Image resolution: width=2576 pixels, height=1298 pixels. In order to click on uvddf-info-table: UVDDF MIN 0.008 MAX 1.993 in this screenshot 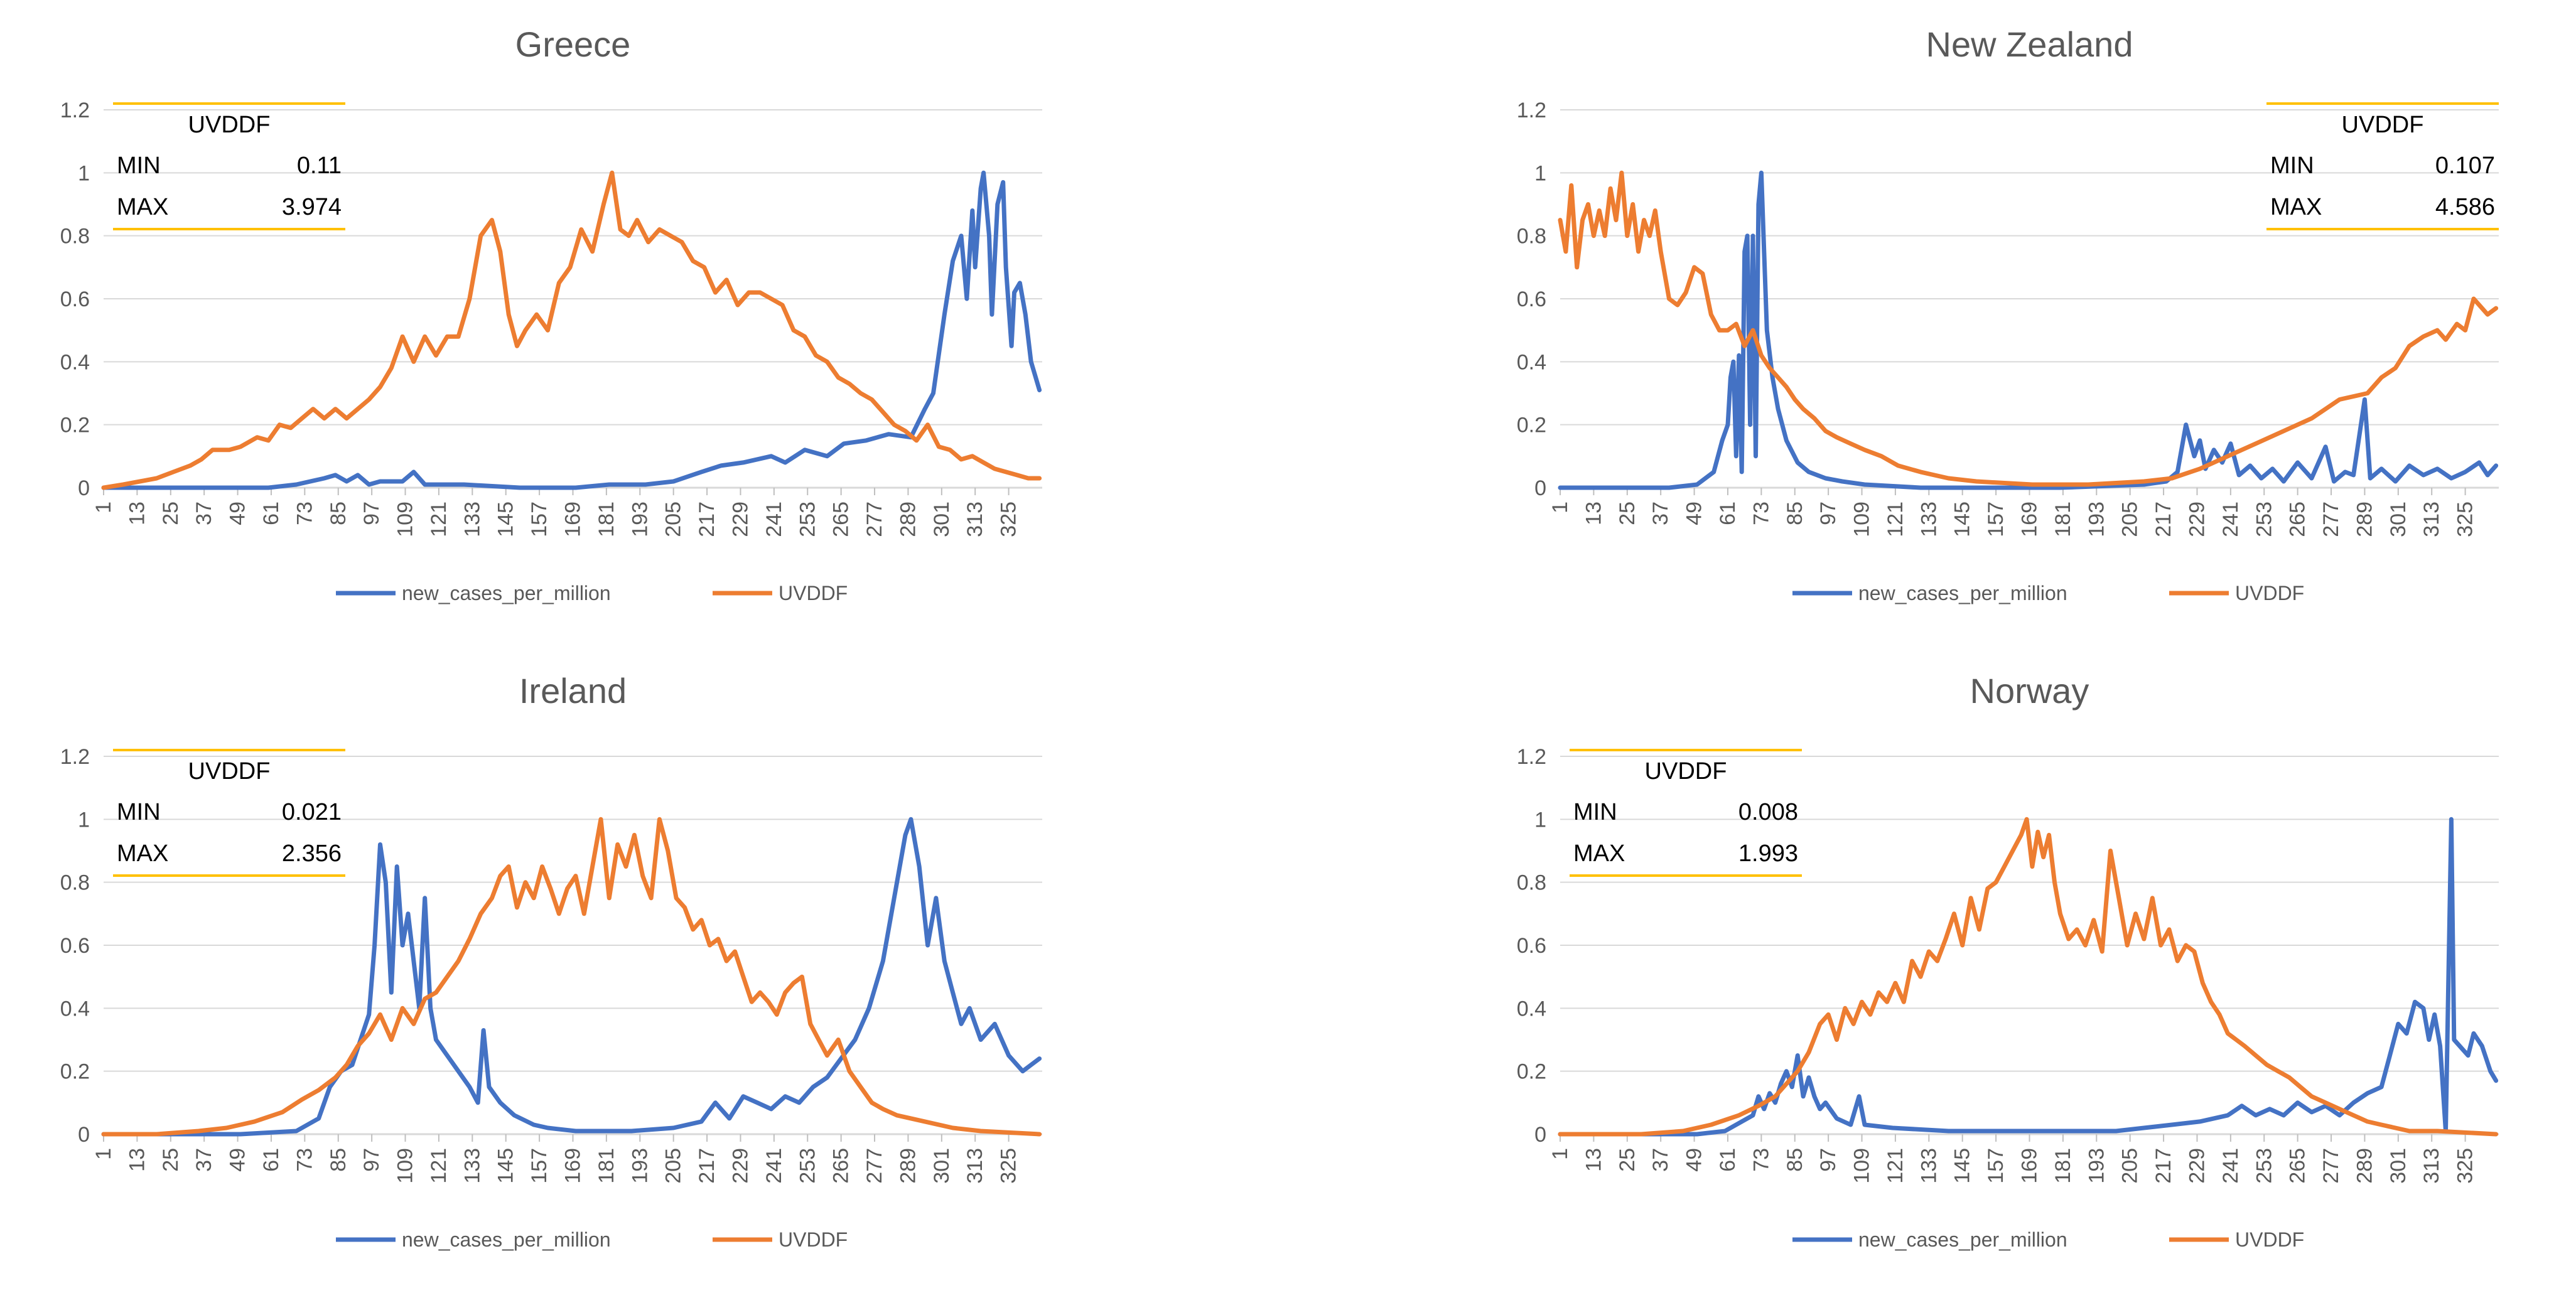, I will do `click(1686, 813)`.